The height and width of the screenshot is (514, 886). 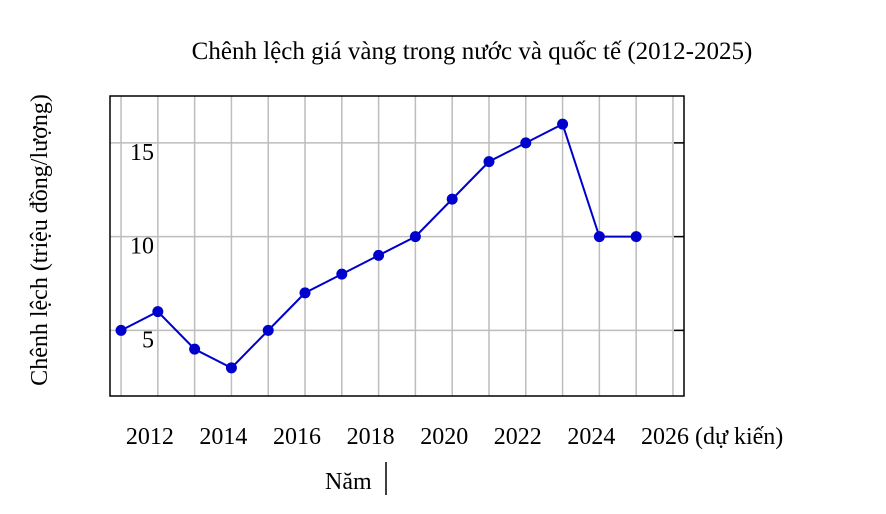 What do you see at coordinates (591, 437) in the screenshot?
I see `x-tick-label: 2024` at bounding box center [591, 437].